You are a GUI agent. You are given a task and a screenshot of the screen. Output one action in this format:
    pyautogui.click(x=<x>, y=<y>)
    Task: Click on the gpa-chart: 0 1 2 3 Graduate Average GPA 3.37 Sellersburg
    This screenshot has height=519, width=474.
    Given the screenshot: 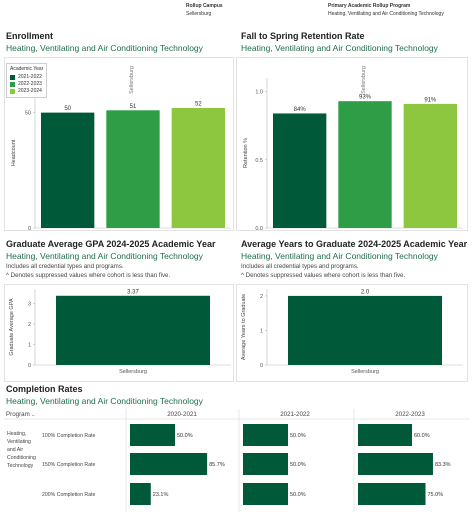 What is the action you would take?
    pyautogui.click(x=120, y=332)
    